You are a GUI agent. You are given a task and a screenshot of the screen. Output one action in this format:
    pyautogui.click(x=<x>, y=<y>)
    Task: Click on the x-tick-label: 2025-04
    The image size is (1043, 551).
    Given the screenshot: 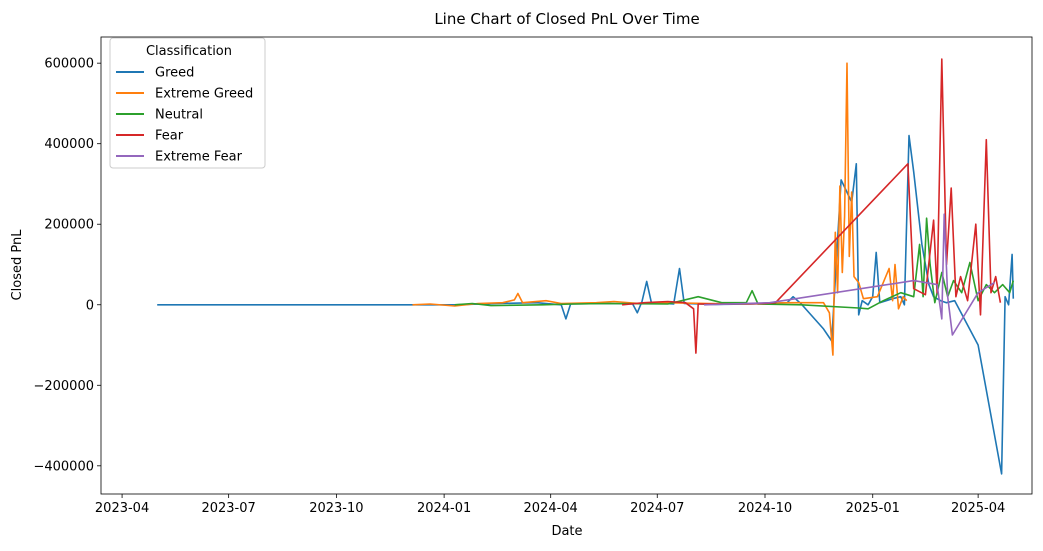 What is the action you would take?
    pyautogui.click(x=978, y=508)
    